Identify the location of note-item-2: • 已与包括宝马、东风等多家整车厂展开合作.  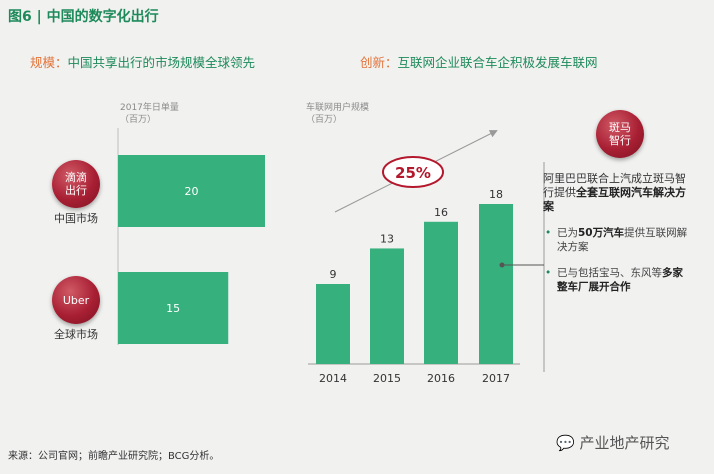
(614, 280).